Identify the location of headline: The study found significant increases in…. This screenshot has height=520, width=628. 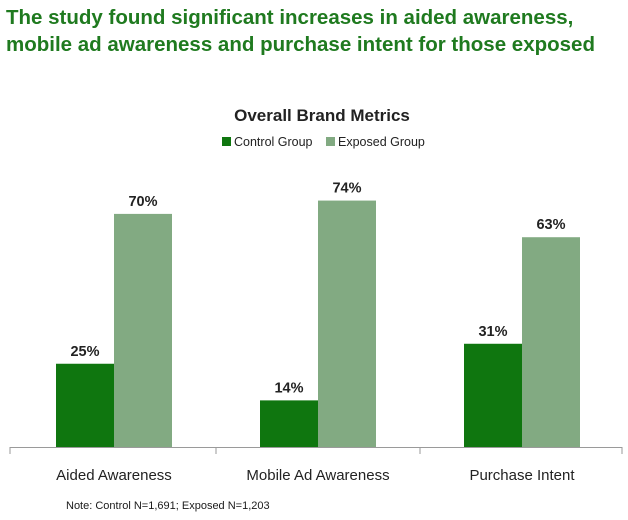
(314, 31).